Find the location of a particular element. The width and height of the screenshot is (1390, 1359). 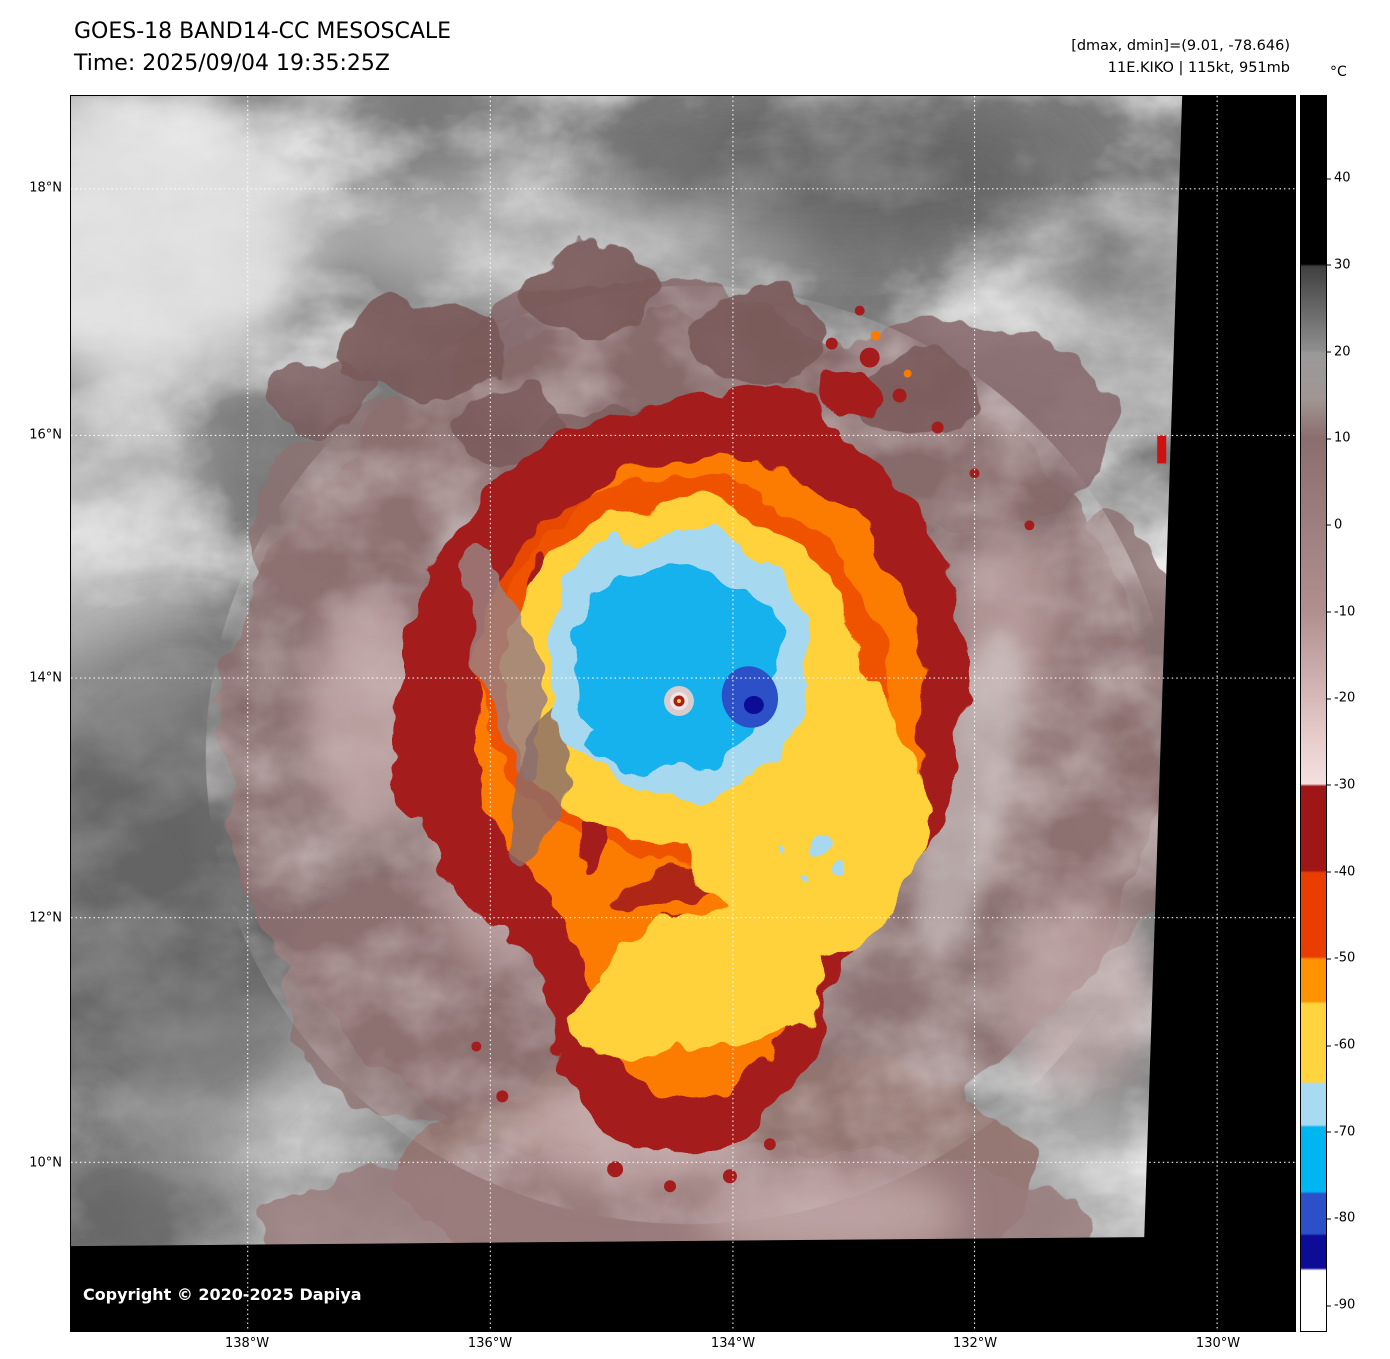

dmax-dmin-readout: [dmax, dmin]=(9.01, -78.646) is located at coordinates (1180, 46).